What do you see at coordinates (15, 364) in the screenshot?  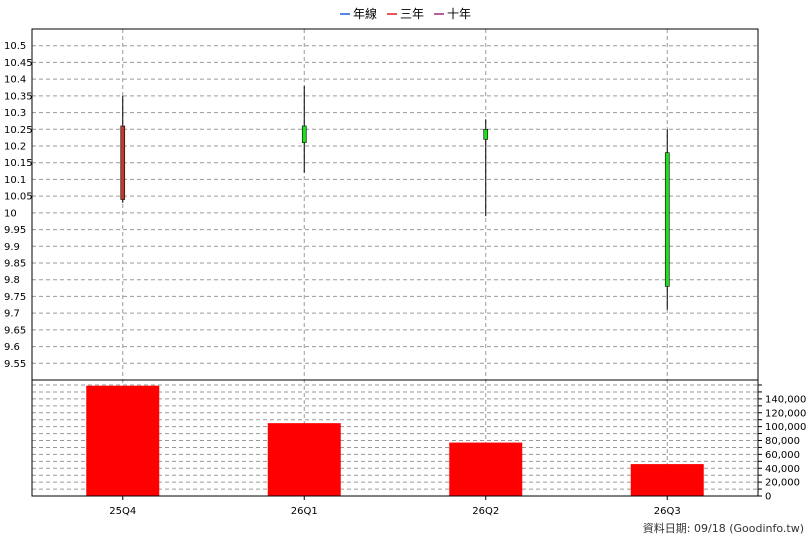 I see `price-tick-label: 9.55` at bounding box center [15, 364].